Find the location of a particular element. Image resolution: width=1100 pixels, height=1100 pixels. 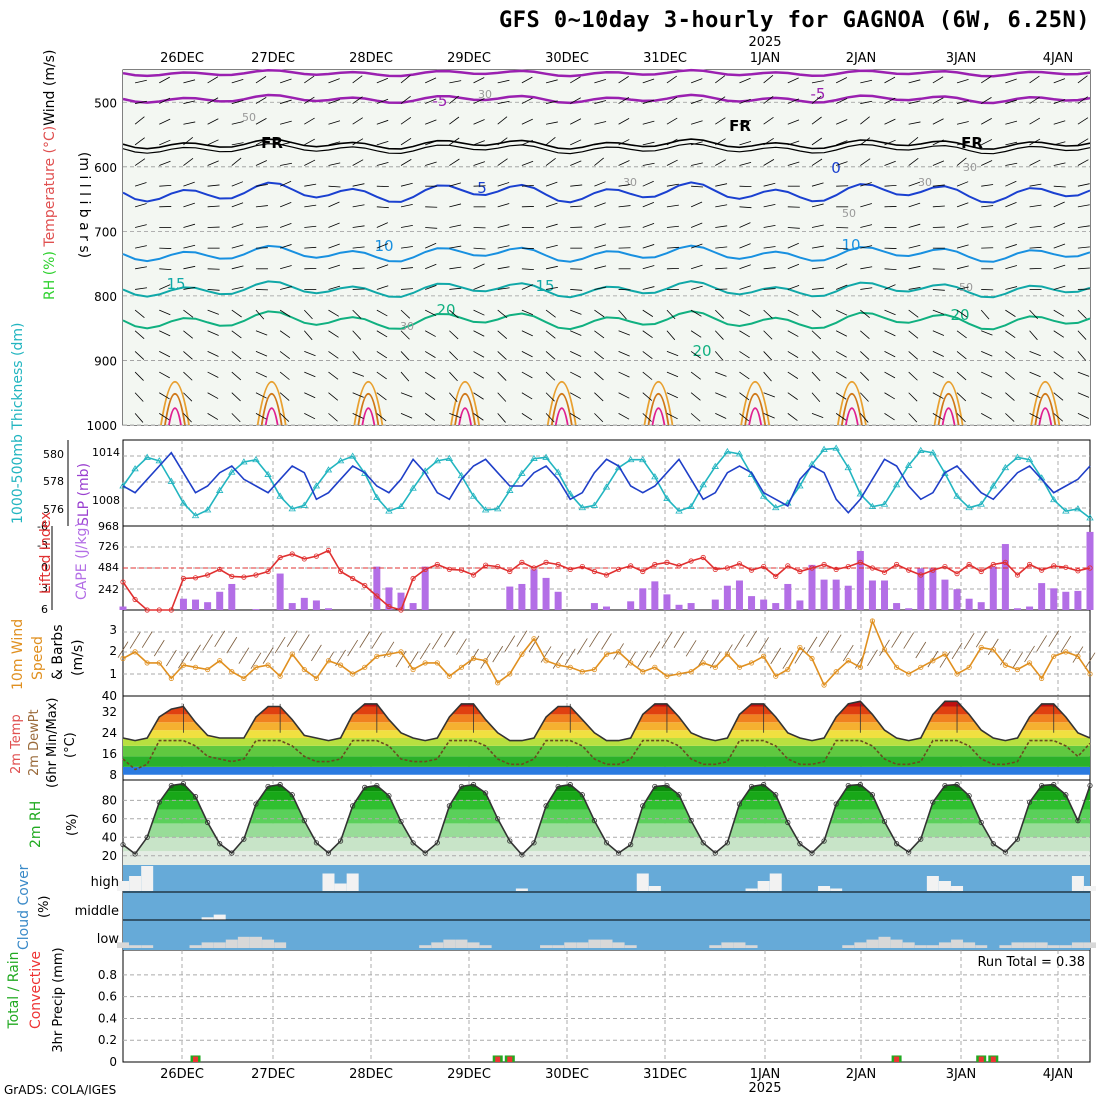

wind-speed-series-line is located at coordinates (606, 652).